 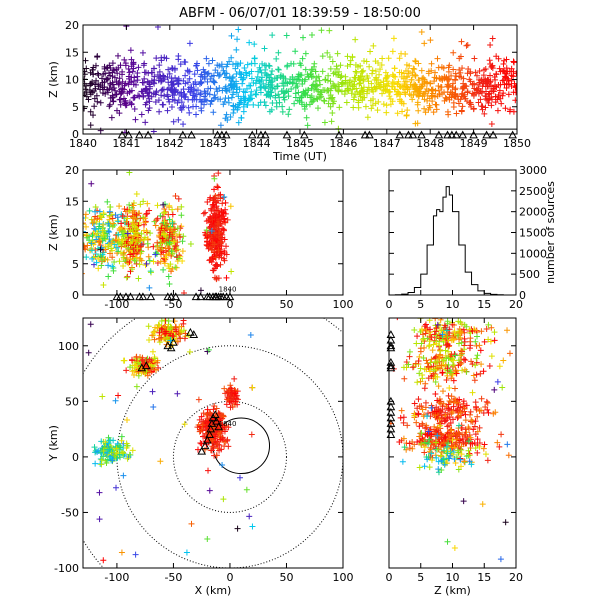 I want to click on x-tick-label: 1843, so click(x=213, y=143).